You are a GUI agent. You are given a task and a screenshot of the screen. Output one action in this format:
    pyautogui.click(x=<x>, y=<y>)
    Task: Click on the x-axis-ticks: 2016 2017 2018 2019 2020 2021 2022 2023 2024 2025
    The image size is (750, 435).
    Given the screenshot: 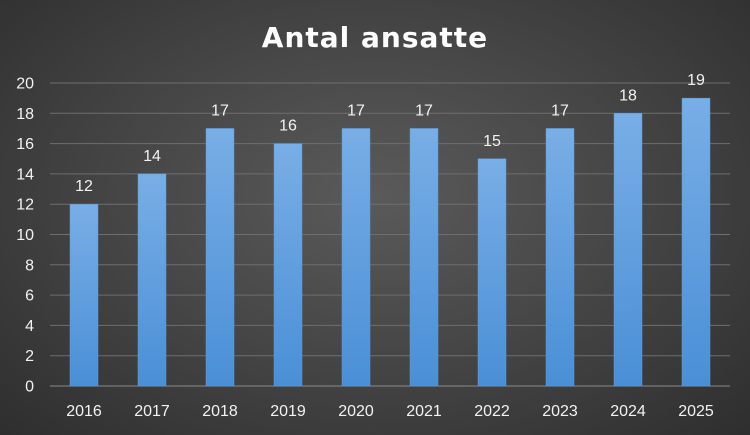 What is the action you would take?
    pyautogui.click(x=390, y=411)
    